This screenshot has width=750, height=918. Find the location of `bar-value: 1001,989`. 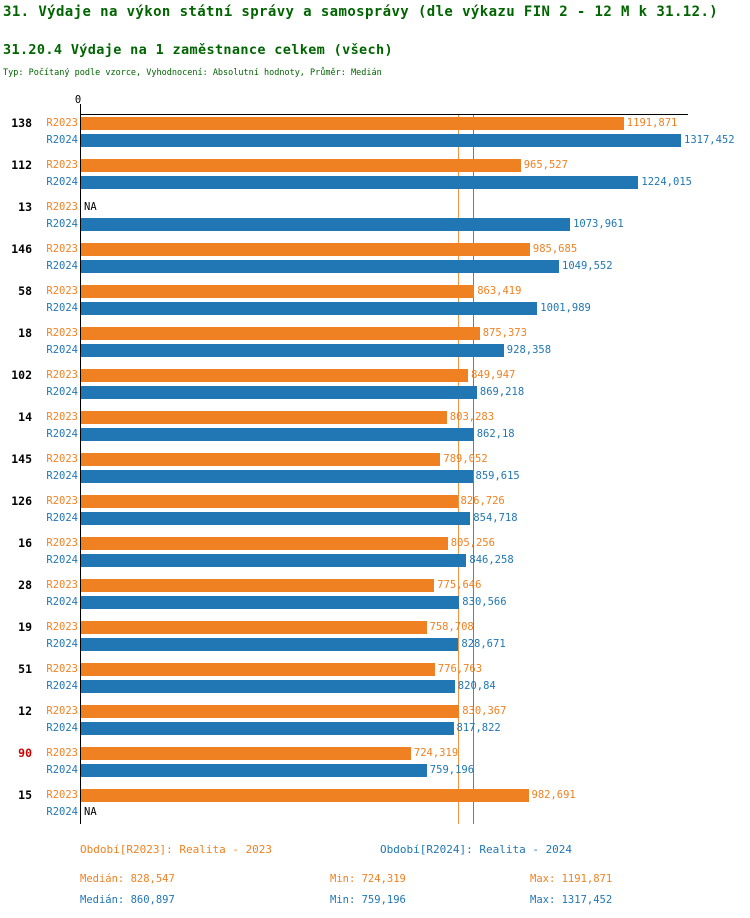

bar-value: 1001,989 is located at coordinates (565, 308).